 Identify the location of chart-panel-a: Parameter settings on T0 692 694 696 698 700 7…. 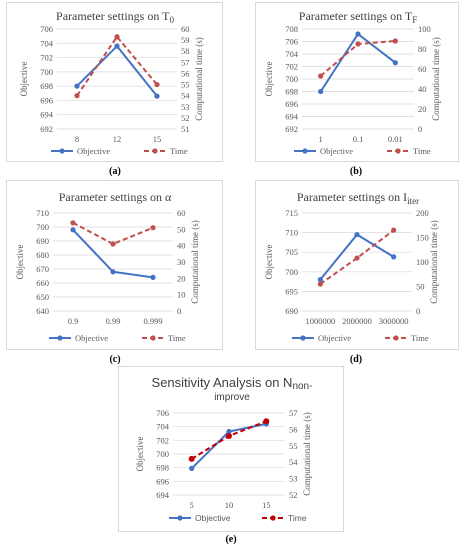
(114, 82).